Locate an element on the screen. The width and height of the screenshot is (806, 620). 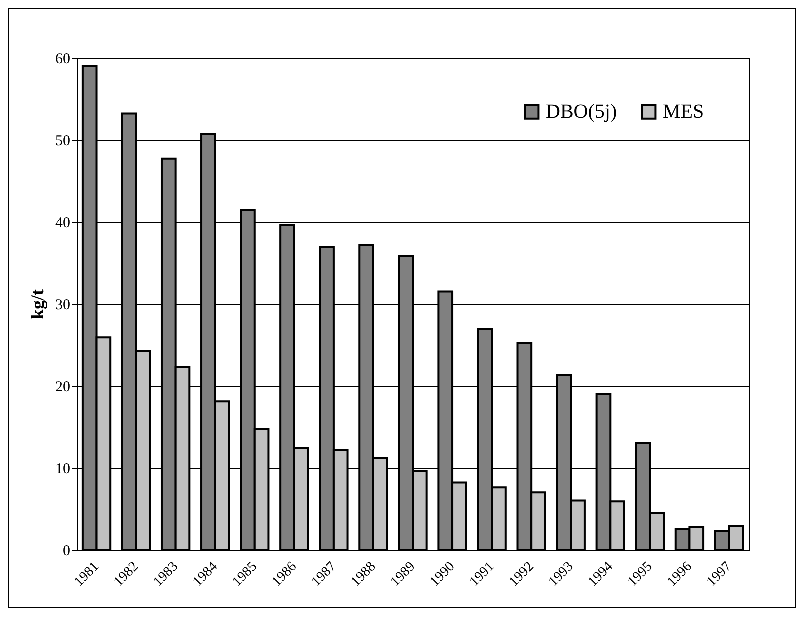
y-tick-label: 50 is located at coordinates (63, 142).